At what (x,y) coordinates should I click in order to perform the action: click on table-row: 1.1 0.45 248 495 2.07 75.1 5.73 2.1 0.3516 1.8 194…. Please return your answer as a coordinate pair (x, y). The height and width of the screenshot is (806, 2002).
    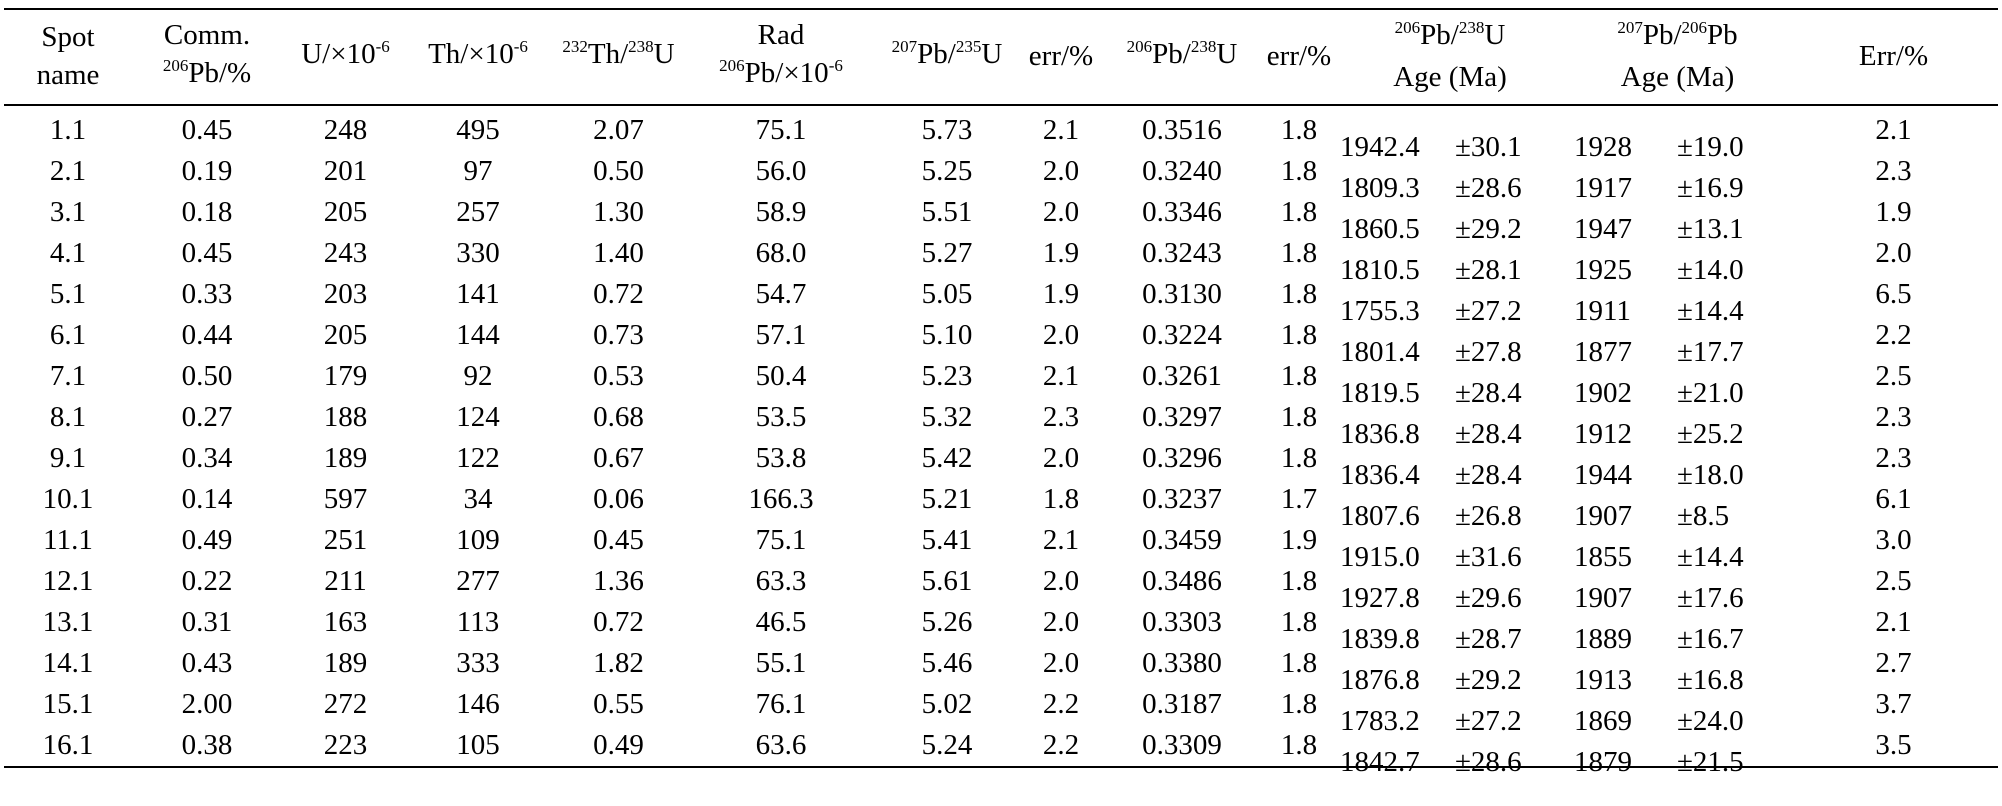
    Looking at the image, I should click on (1001, 134).